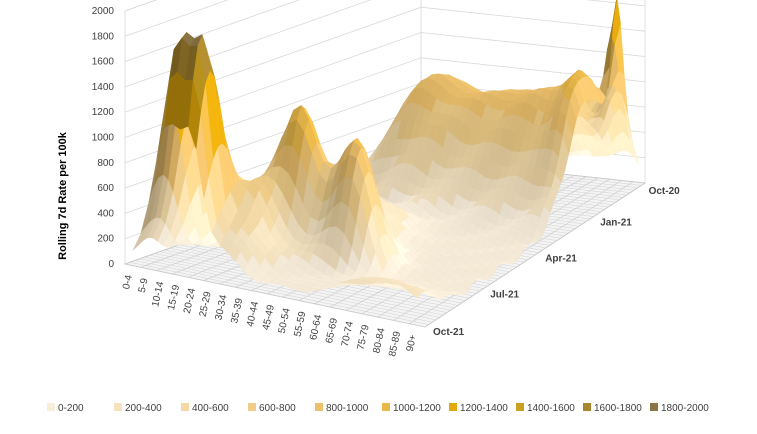 The image size is (757, 434). What do you see at coordinates (561, 259) in the screenshot?
I see `date-tick-label: Apr-21` at bounding box center [561, 259].